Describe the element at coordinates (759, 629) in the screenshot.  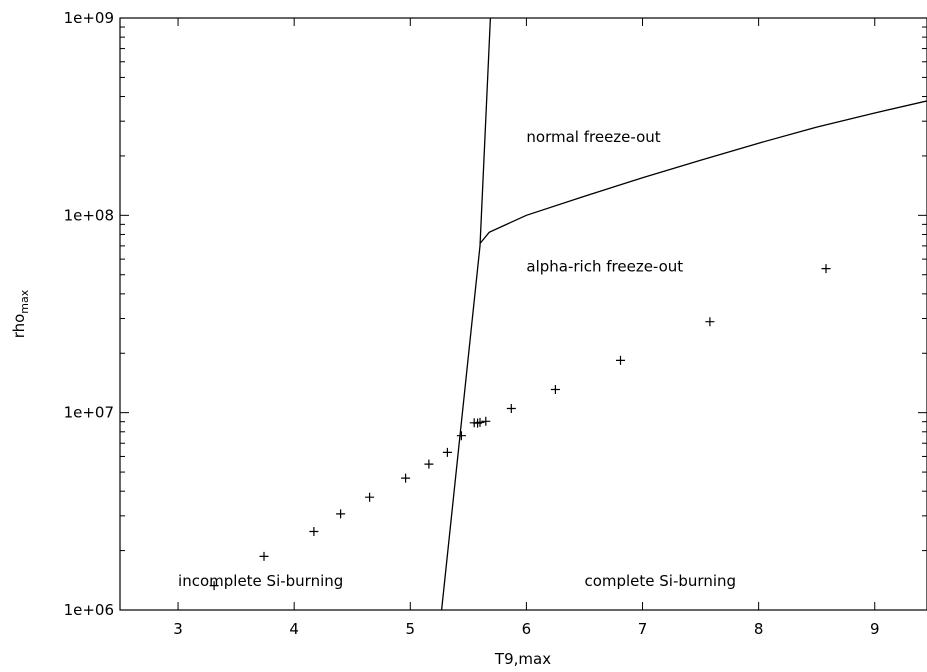
I see `x-tick-label: 8` at that location.